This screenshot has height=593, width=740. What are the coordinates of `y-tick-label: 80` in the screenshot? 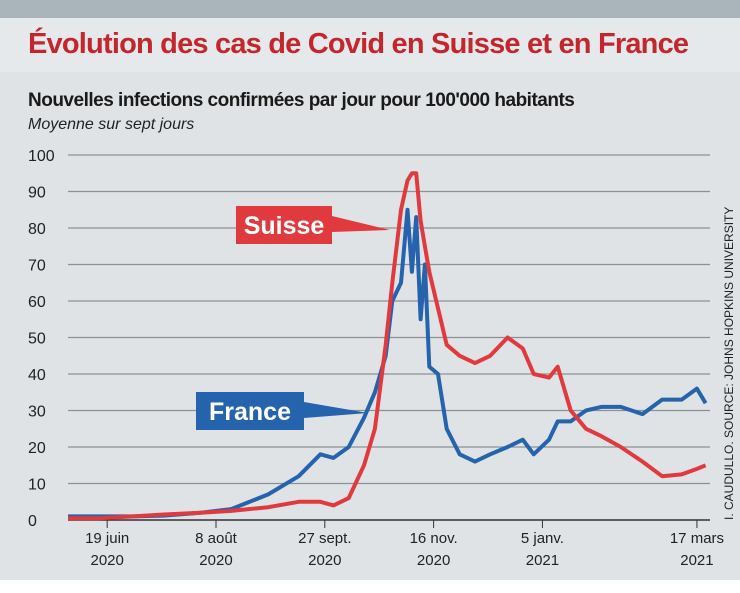 It's located at (37, 229).